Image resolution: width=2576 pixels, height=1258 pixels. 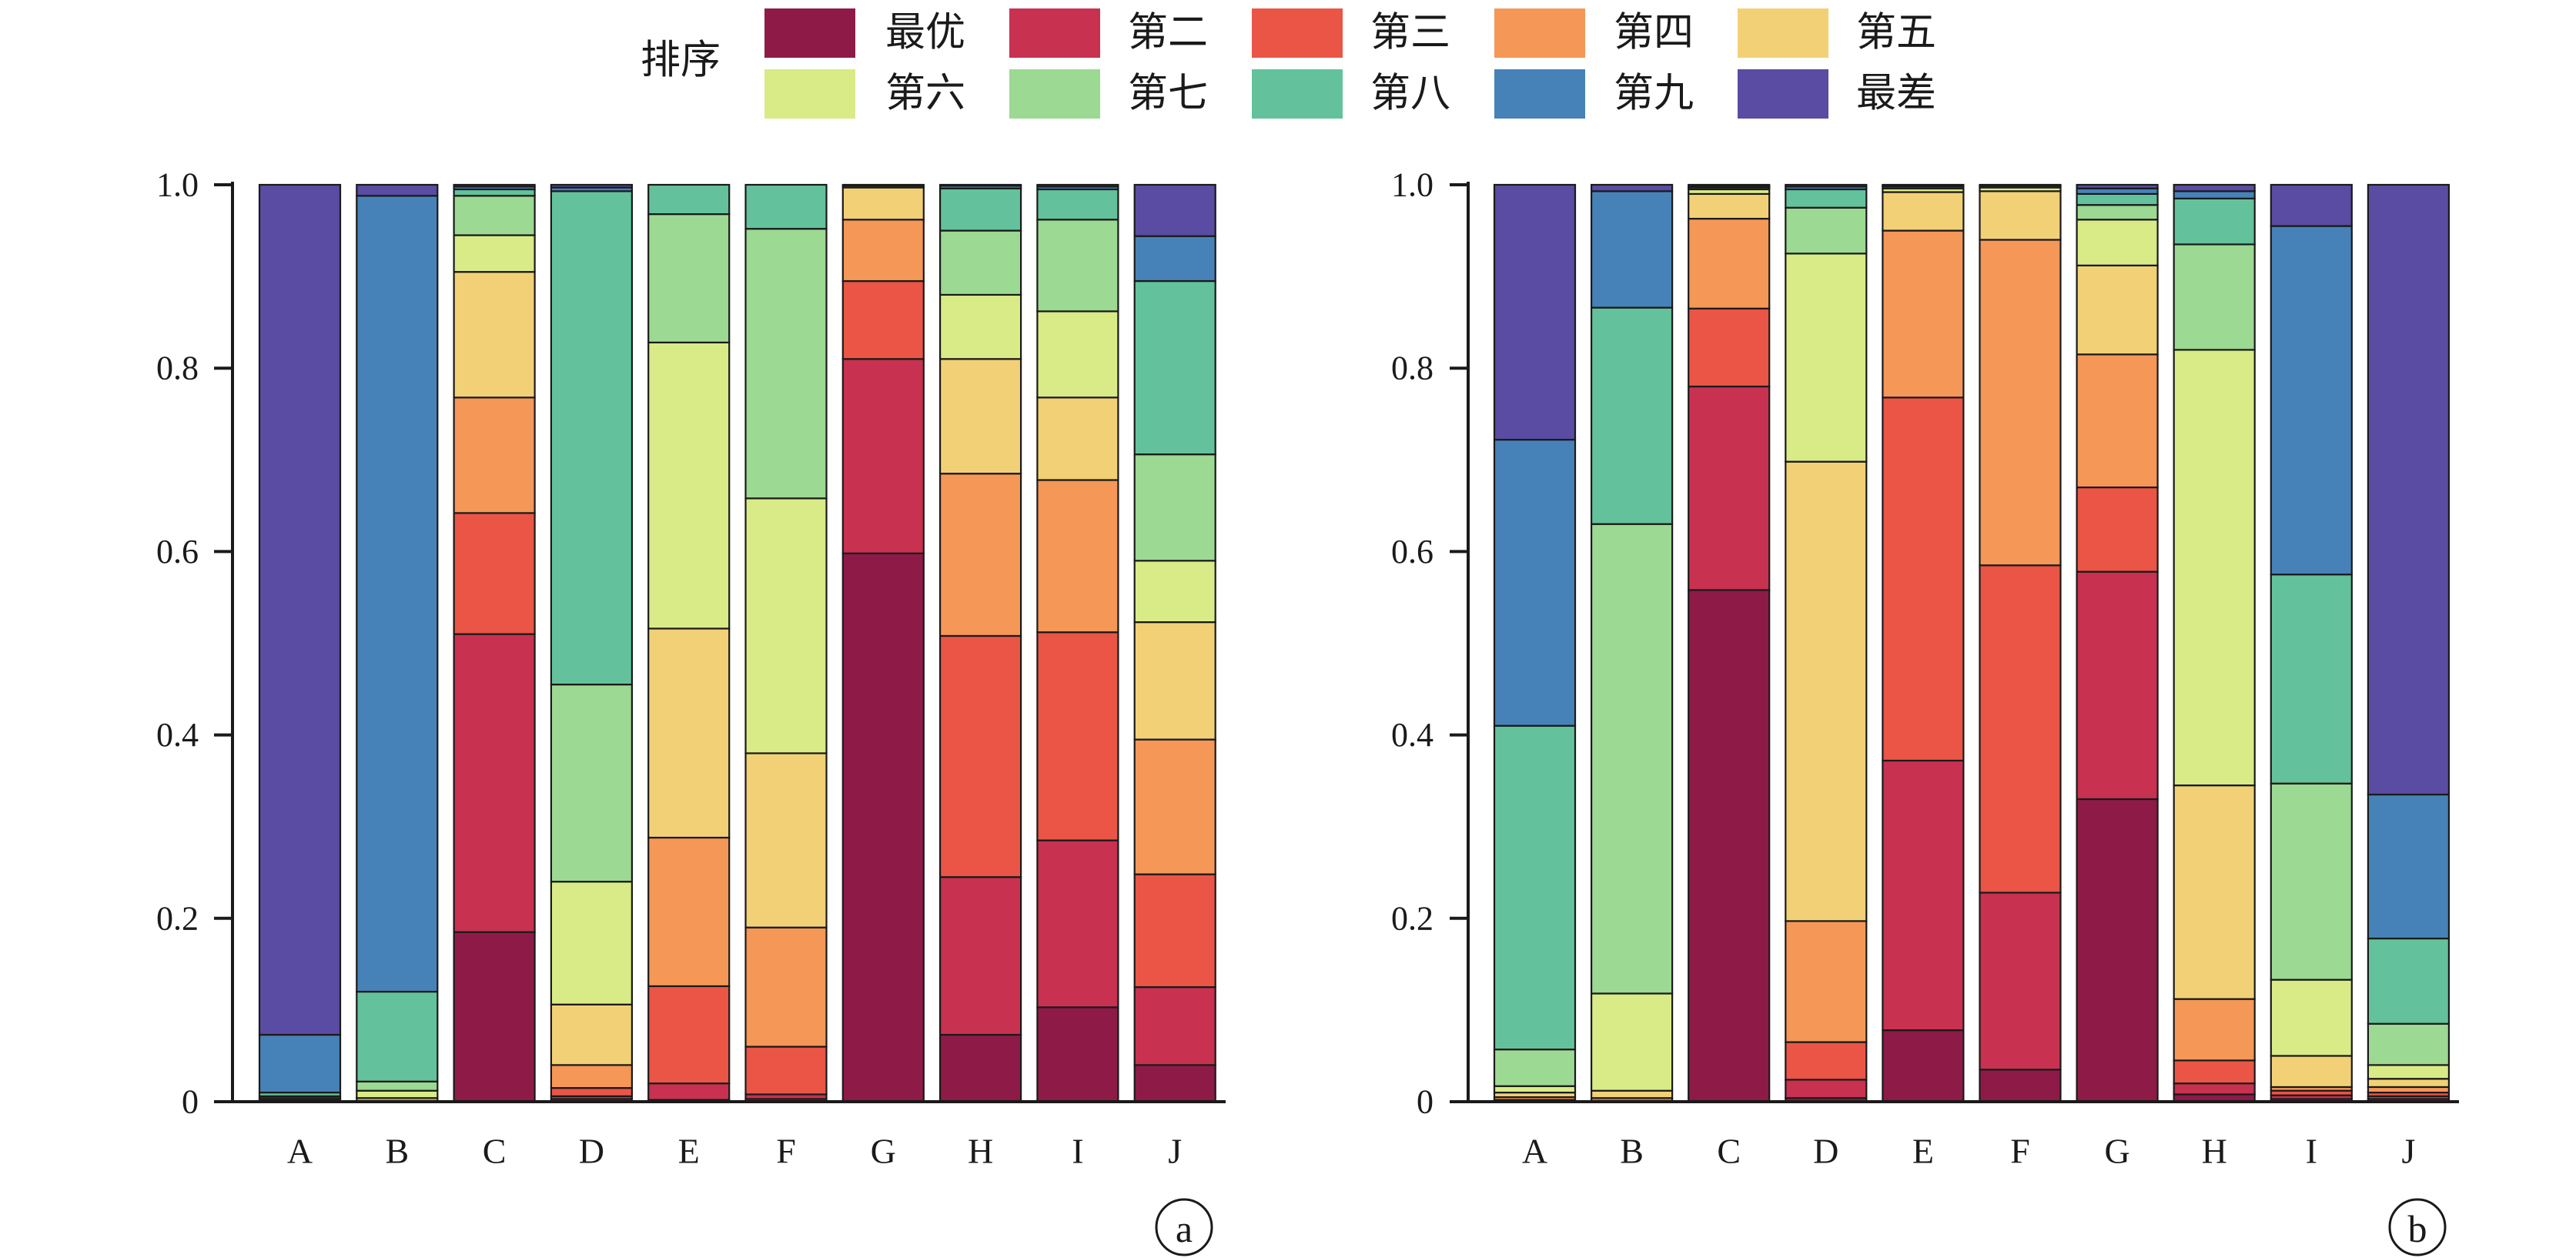 I want to click on bar-segment-a-G-seventh, so click(x=883, y=185).